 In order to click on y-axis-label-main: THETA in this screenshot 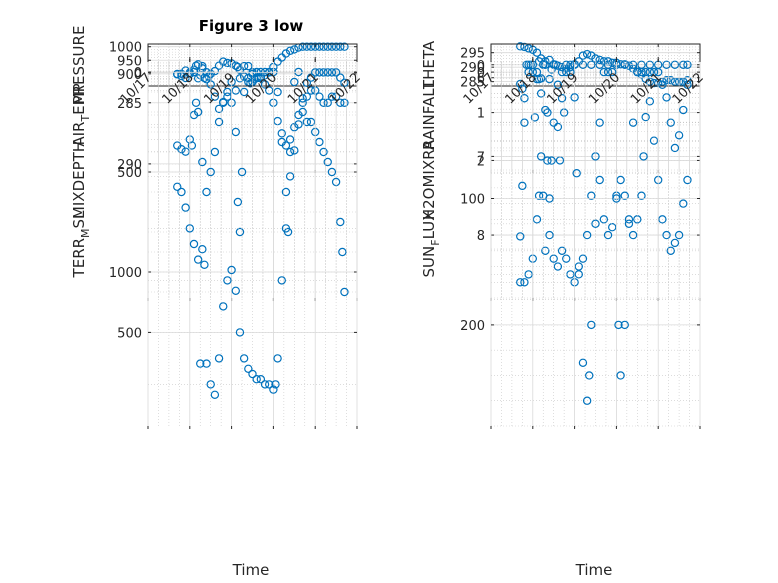, I will do `click(429, 65)`.